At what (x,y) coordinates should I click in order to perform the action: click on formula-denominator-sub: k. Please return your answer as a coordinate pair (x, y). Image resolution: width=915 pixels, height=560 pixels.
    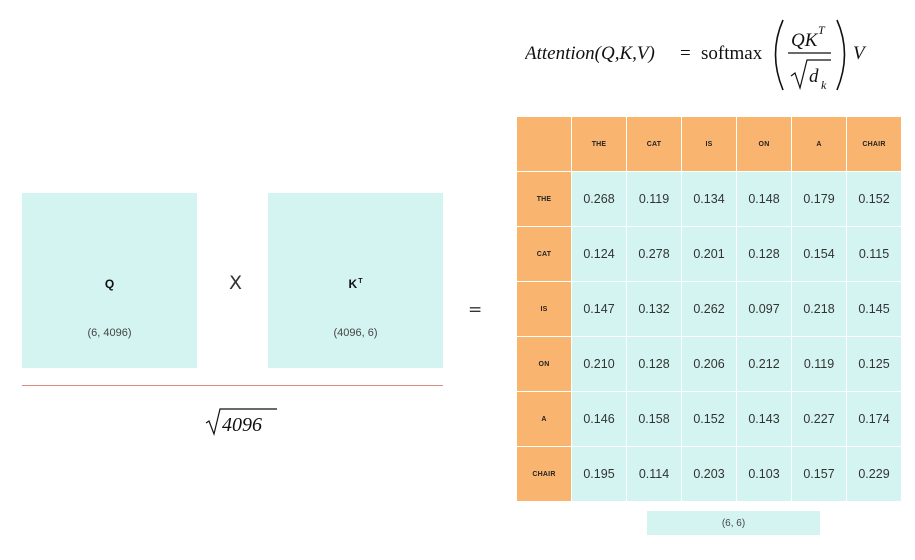
    Looking at the image, I should click on (824, 85).